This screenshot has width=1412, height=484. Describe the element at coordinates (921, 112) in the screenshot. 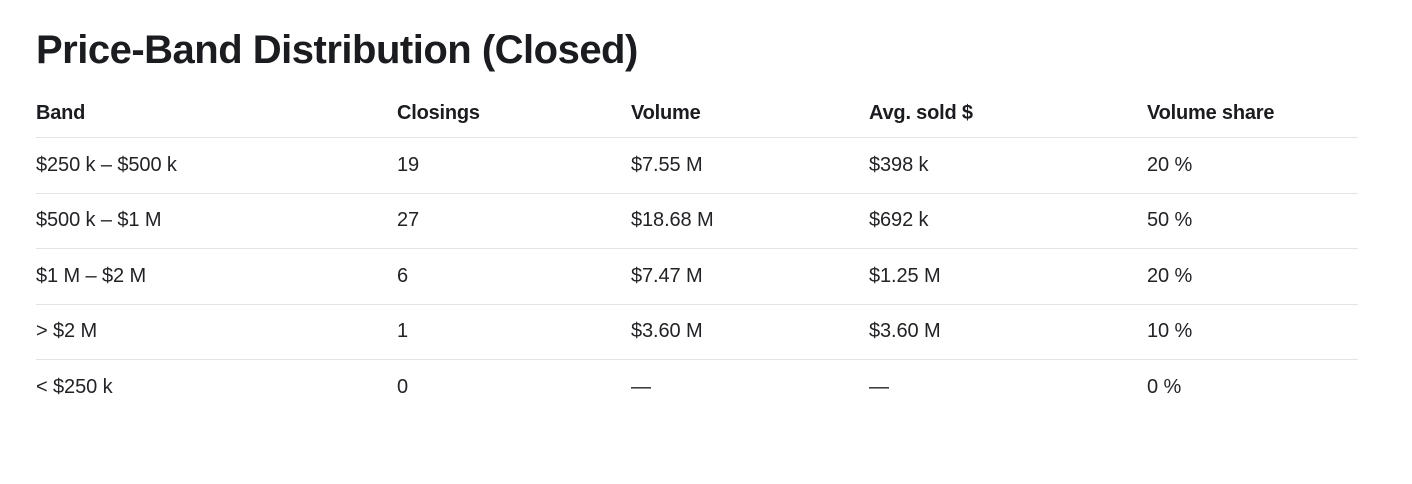

I see `column-header-avg-sold: Avg. sold $` at that location.